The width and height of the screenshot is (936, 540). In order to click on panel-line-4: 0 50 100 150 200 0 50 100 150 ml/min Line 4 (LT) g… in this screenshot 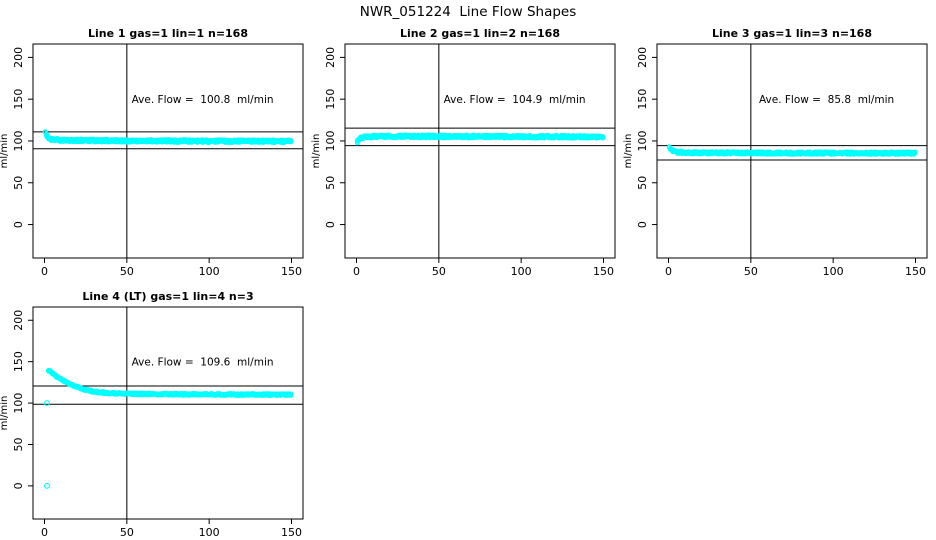, I will do `click(152, 414)`.